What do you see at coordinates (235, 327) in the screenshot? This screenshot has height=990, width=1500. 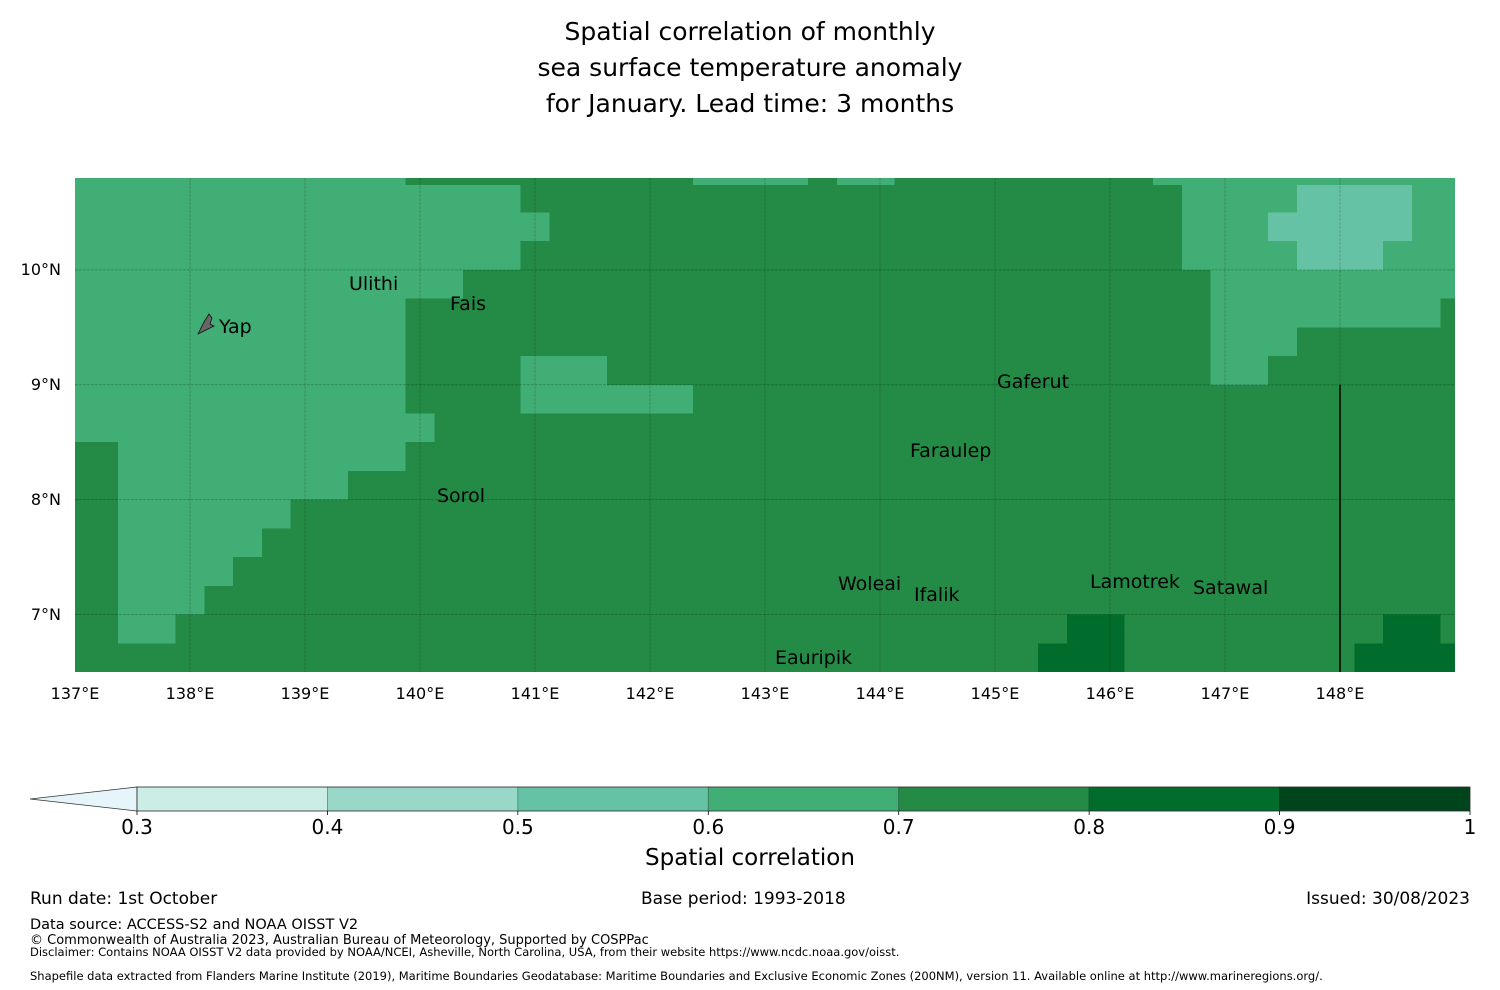 I see `place-label-yap: Yap` at bounding box center [235, 327].